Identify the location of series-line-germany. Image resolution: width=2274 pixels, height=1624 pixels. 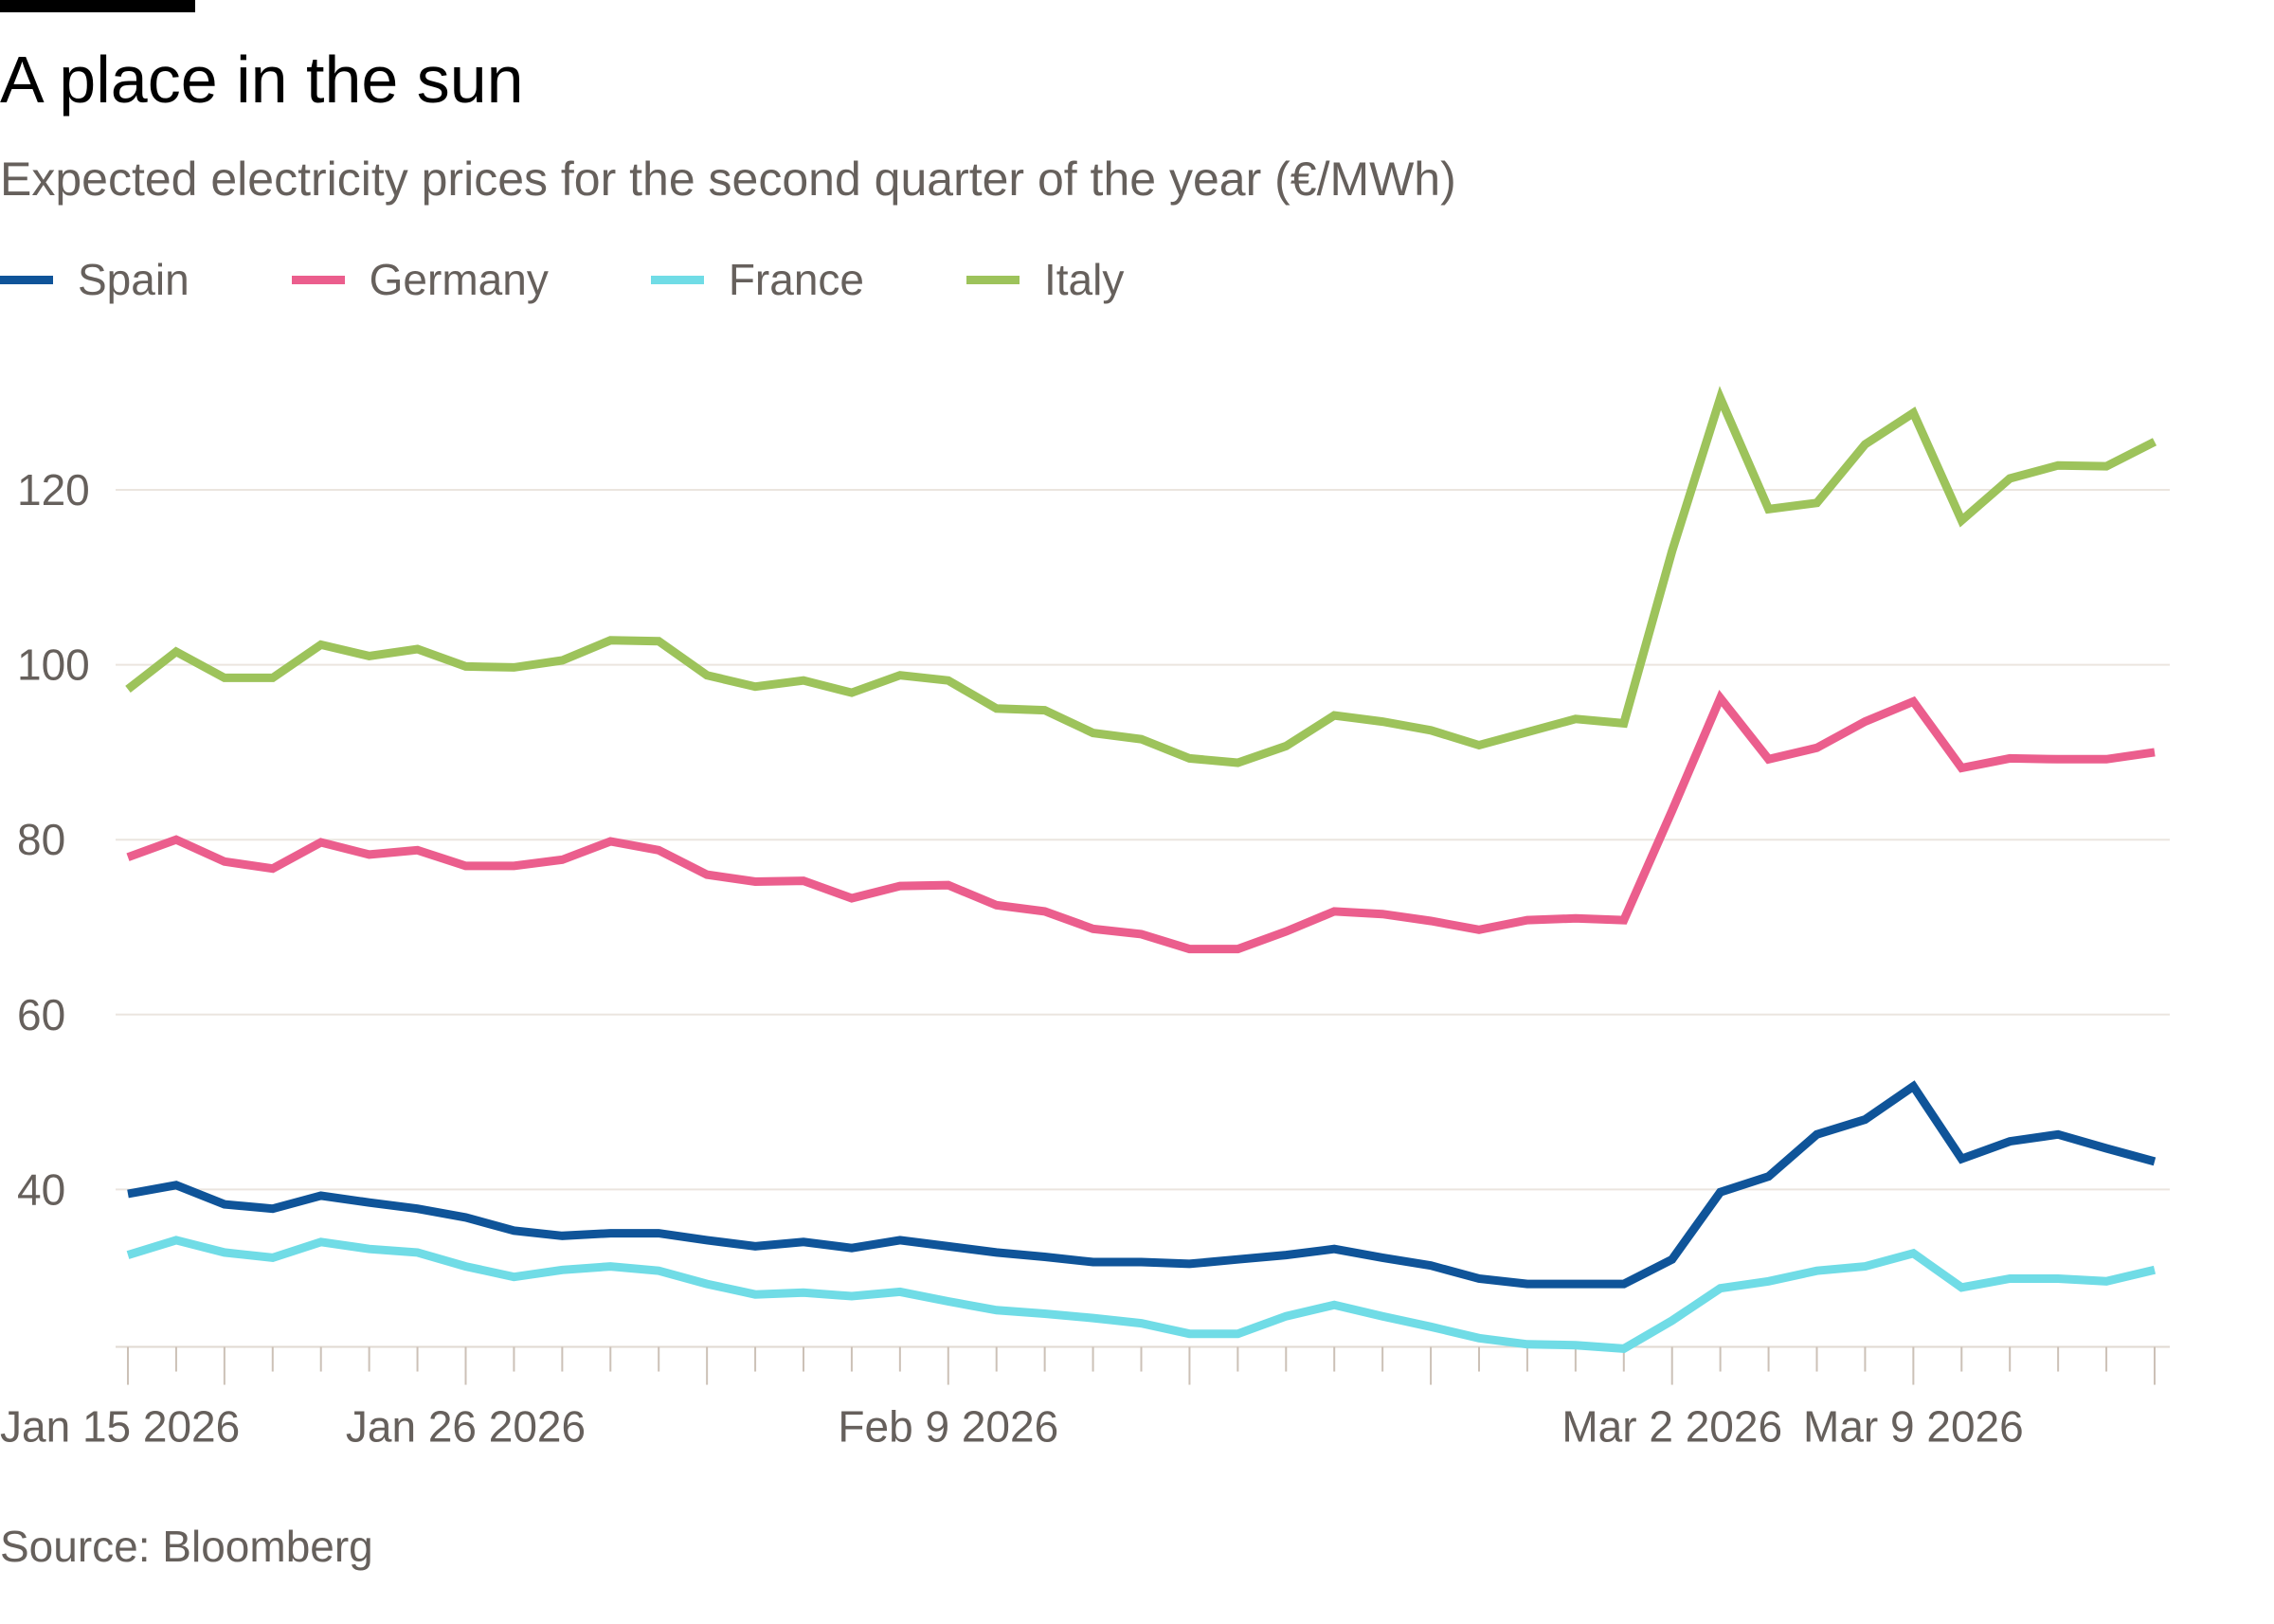
(1141, 821).